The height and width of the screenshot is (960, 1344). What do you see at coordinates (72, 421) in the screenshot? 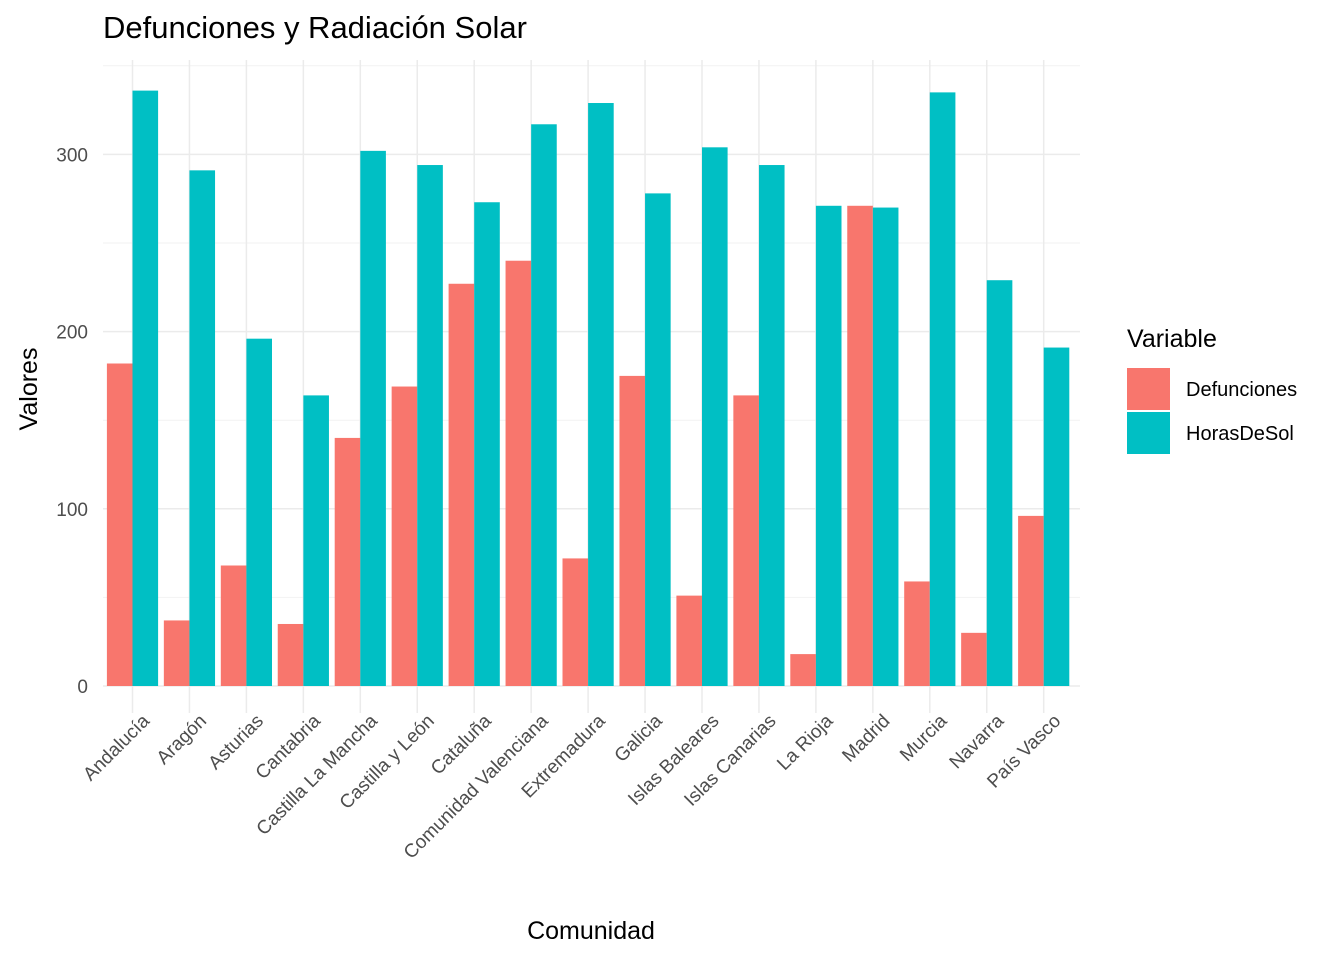
I see `y-axis-ticks: 0 100 200 300` at bounding box center [72, 421].